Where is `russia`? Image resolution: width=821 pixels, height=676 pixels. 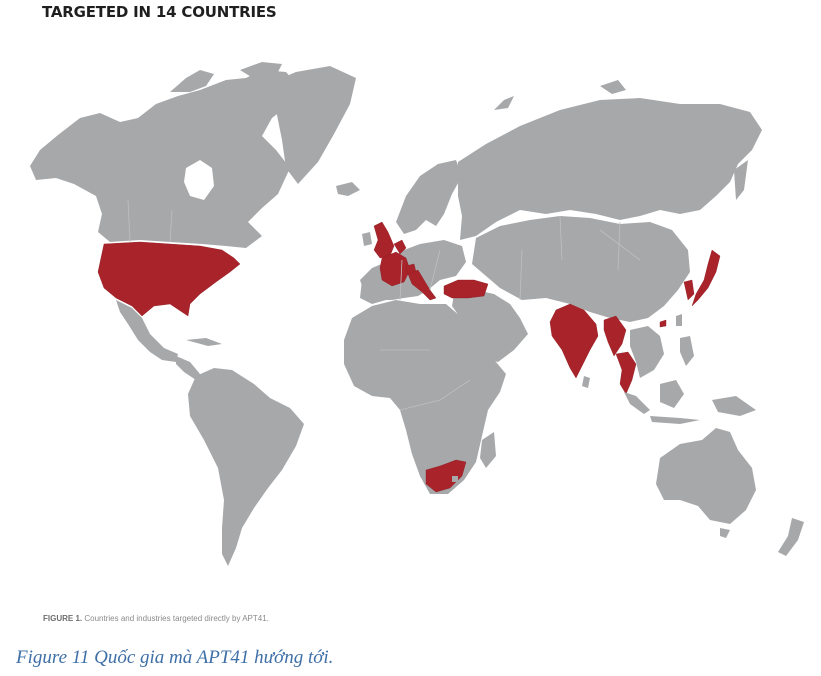 russia is located at coordinates (610, 169).